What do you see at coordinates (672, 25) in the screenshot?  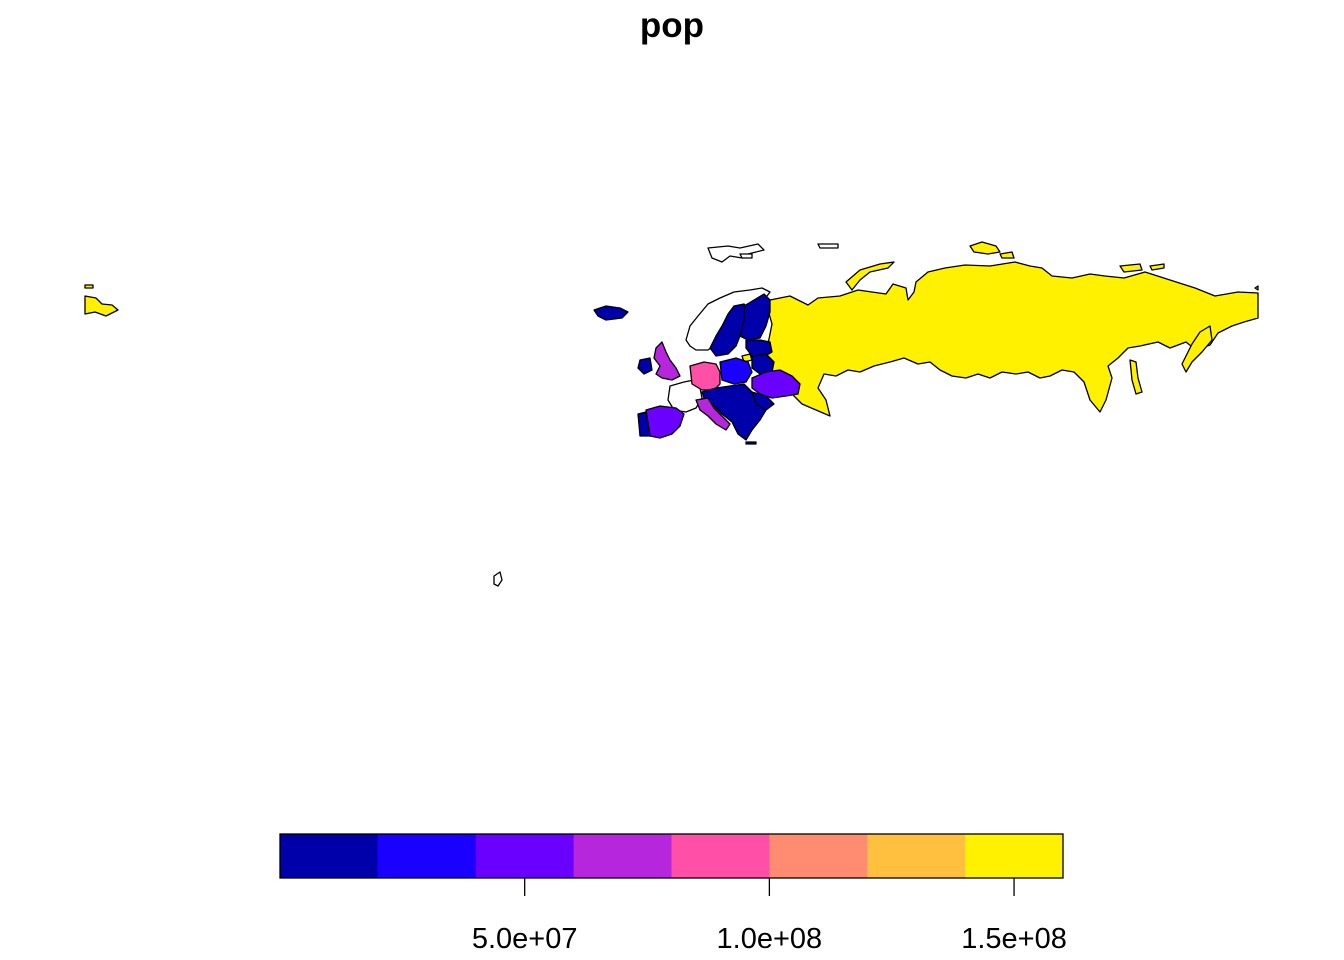 I see `map-title: pop` at bounding box center [672, 25].